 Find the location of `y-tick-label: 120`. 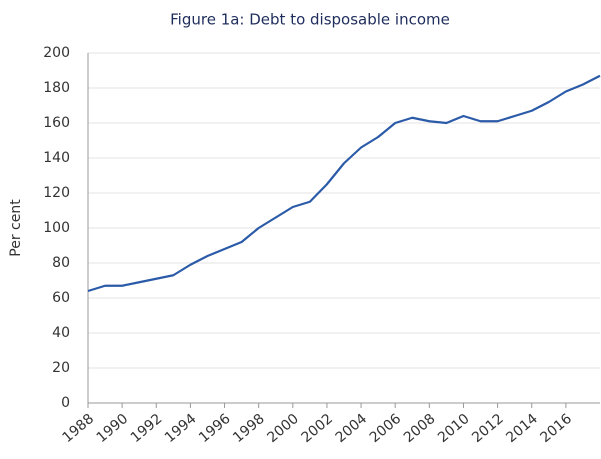

y-tick-label: 120 is located at coordinates (56, 193).